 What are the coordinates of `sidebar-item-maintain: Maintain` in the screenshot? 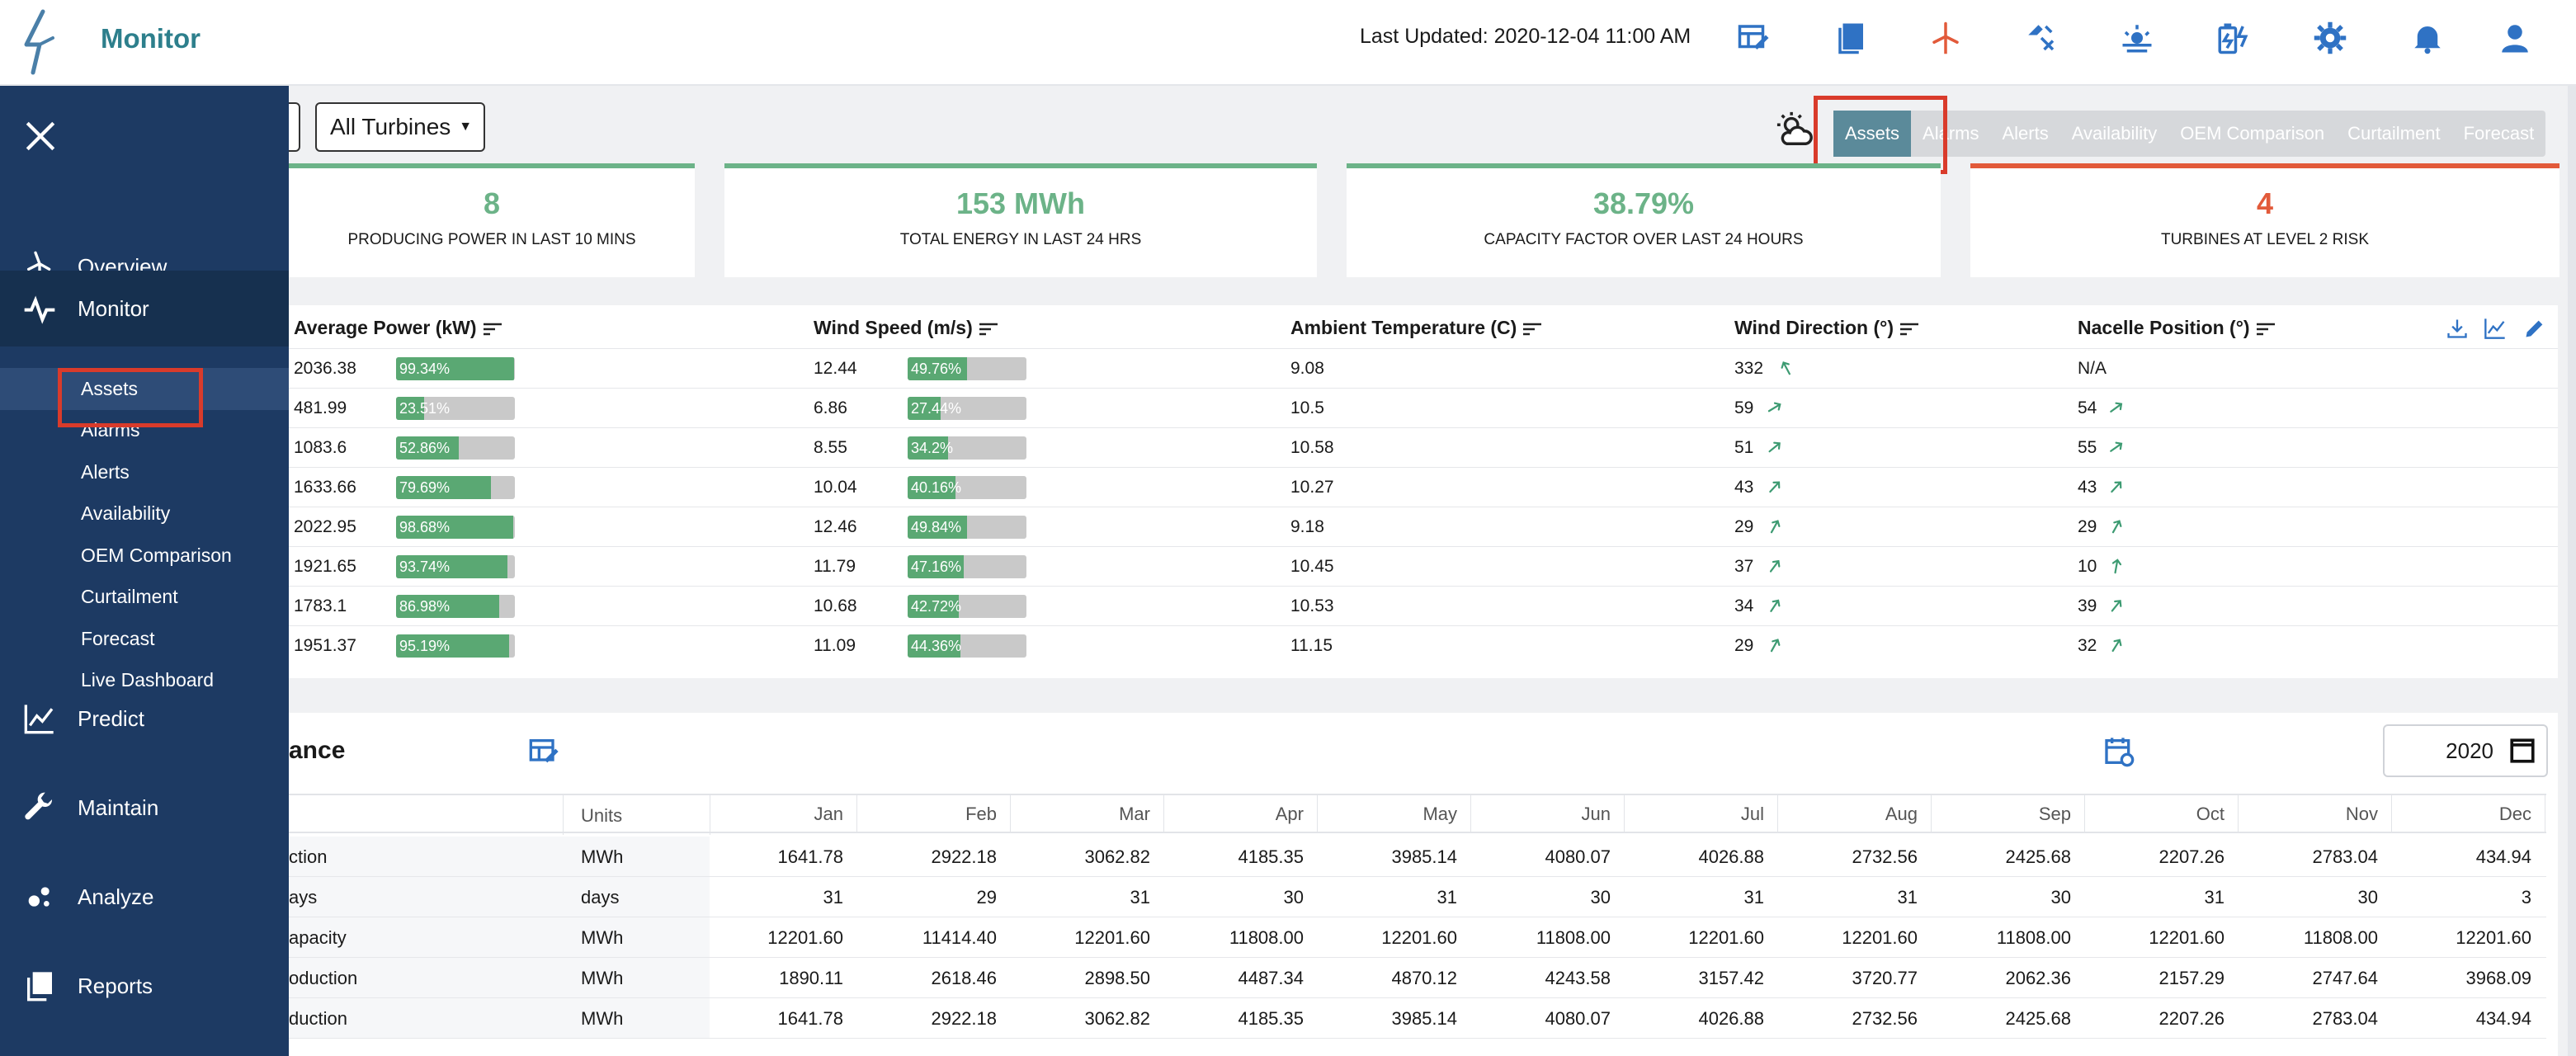 It's located at (144, 808).